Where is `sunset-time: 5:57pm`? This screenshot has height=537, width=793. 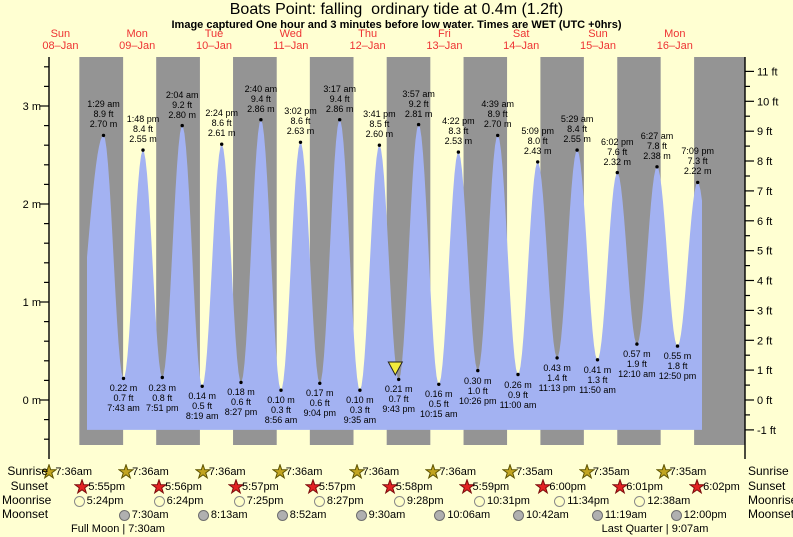 sunset-time: 5:57pm is located at coordinates (260, 487).